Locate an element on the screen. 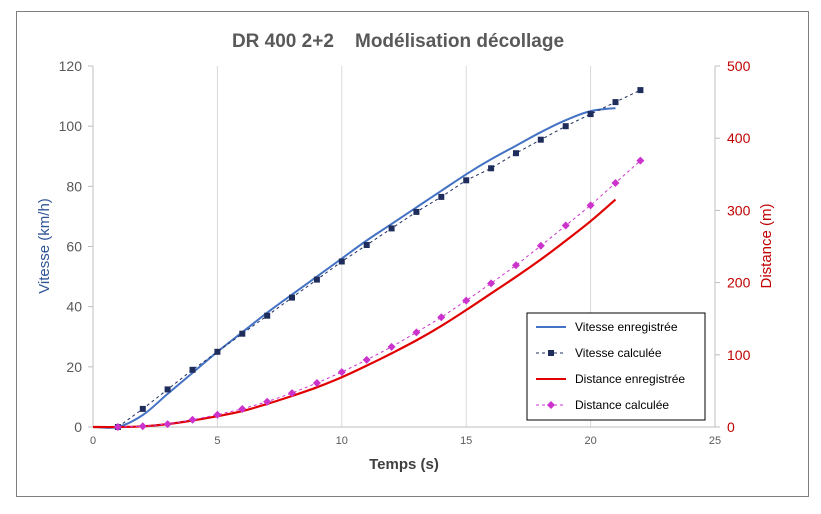  legend-label-3: Distance calculée is located at coordinates (622, 405).